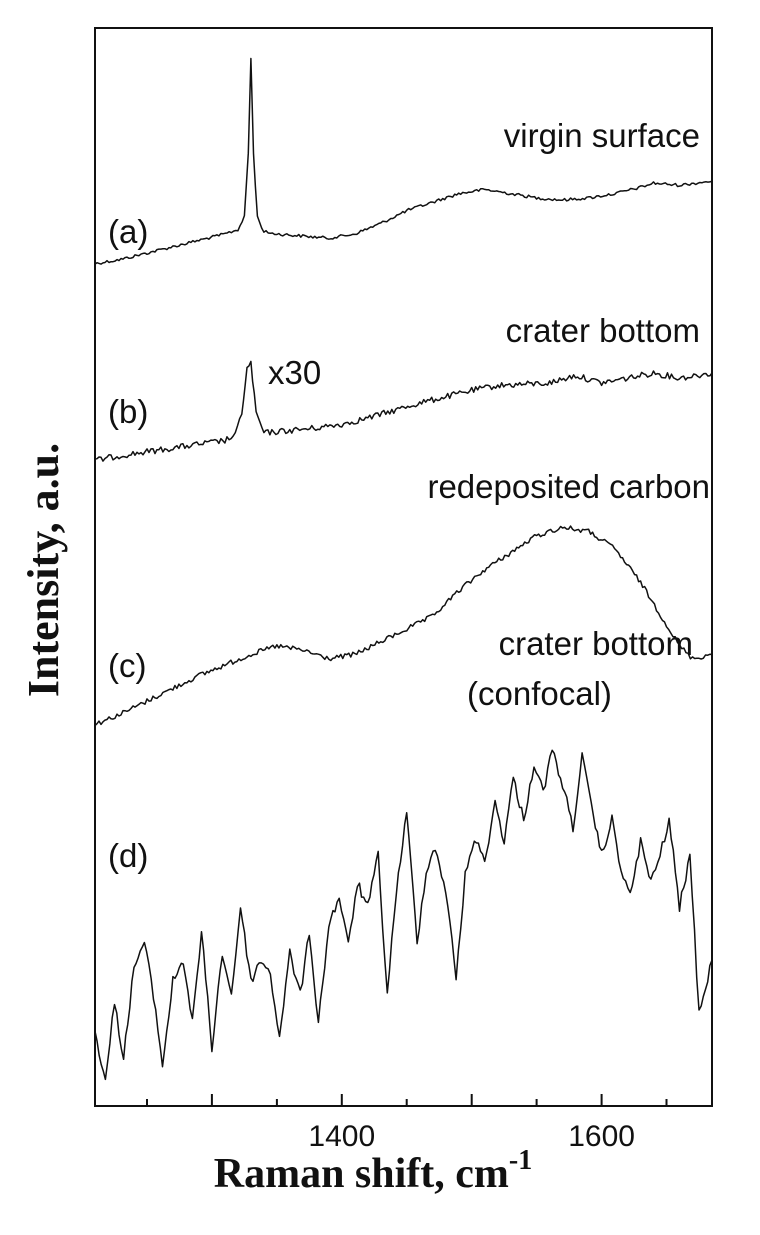  What do you see at coordinates (128, 231) in the screenshot?
I see `panel-label-a: (a)` at bounding box center [128, 231].